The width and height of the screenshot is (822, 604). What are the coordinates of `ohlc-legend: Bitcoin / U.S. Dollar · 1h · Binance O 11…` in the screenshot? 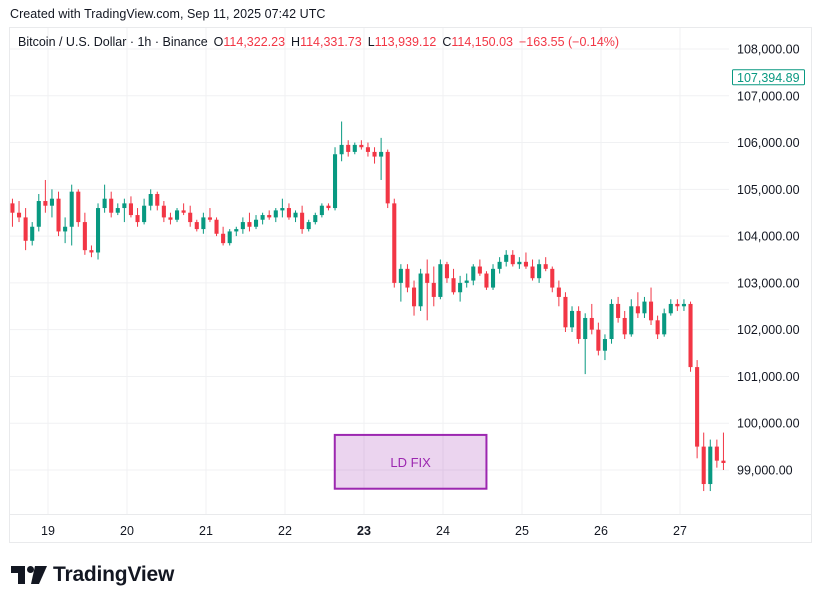 It's located at (318, 42).